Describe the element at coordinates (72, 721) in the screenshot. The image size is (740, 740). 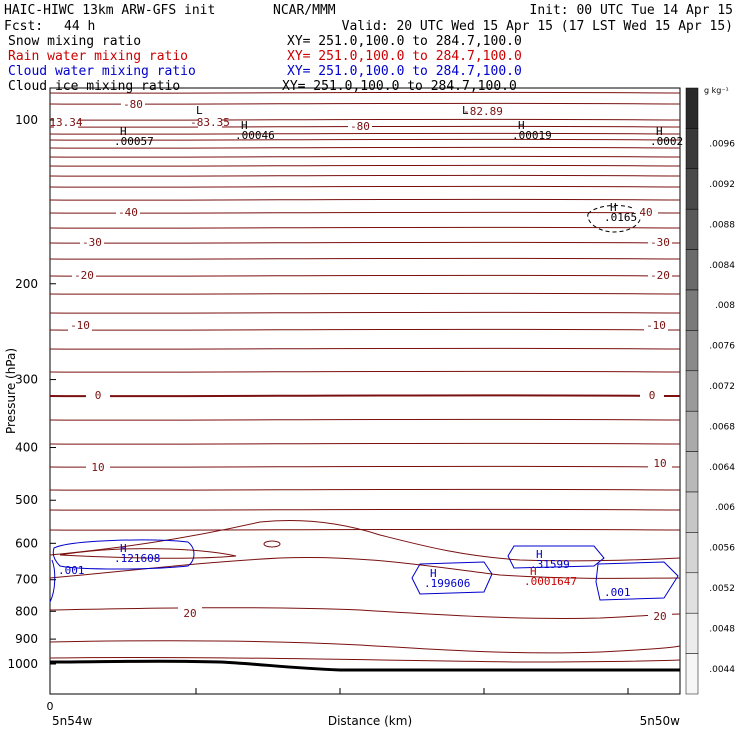
I see `x-left-location: 5n54w` at that location.